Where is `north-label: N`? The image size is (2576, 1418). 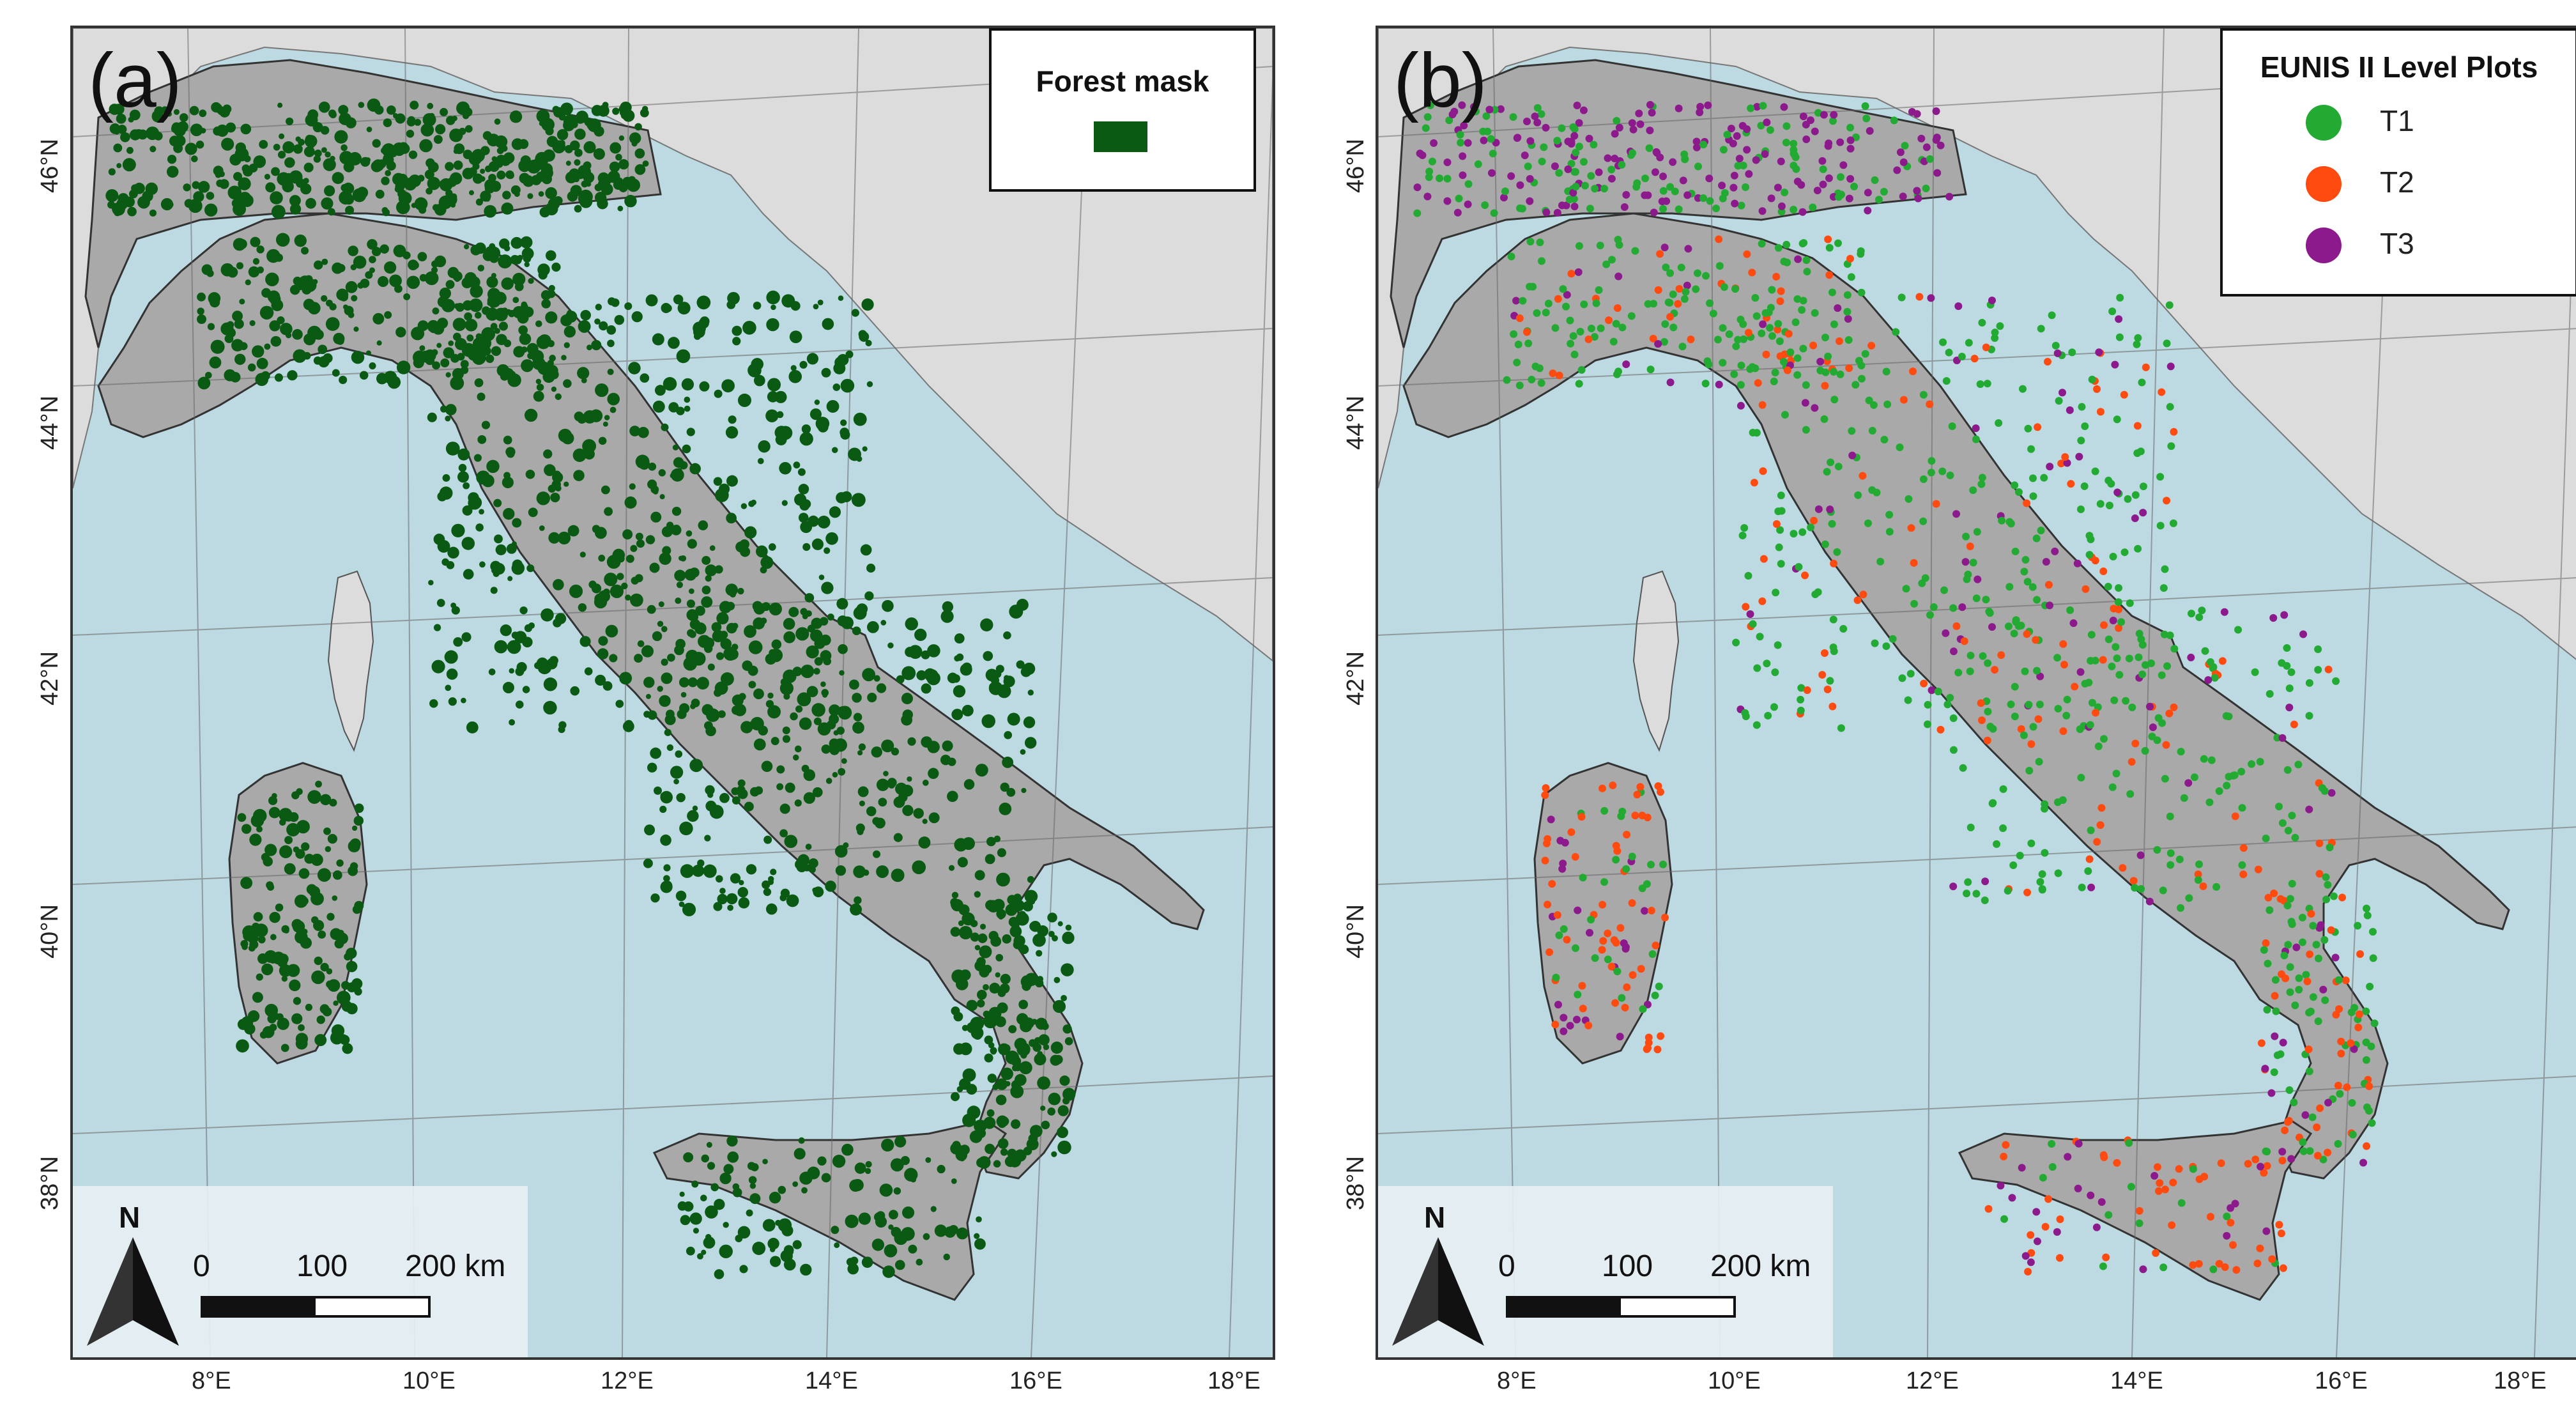
north-label: N is located at coordinates (130, 1217).